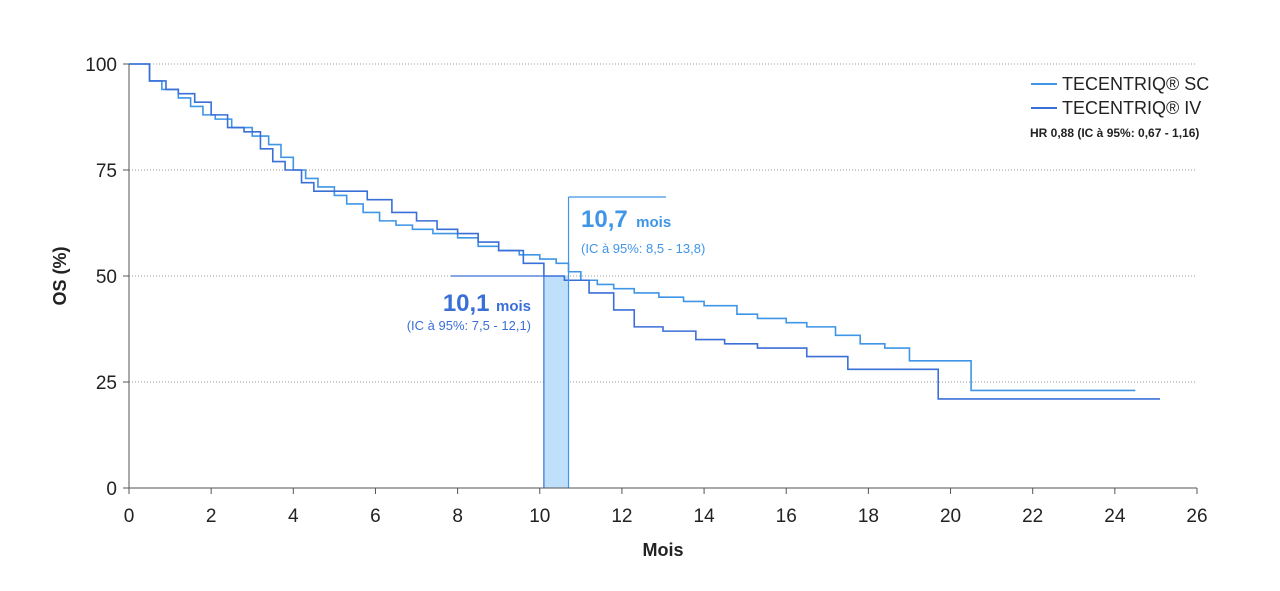  I want to click on y-tick-label: 50, so click(106, 277).